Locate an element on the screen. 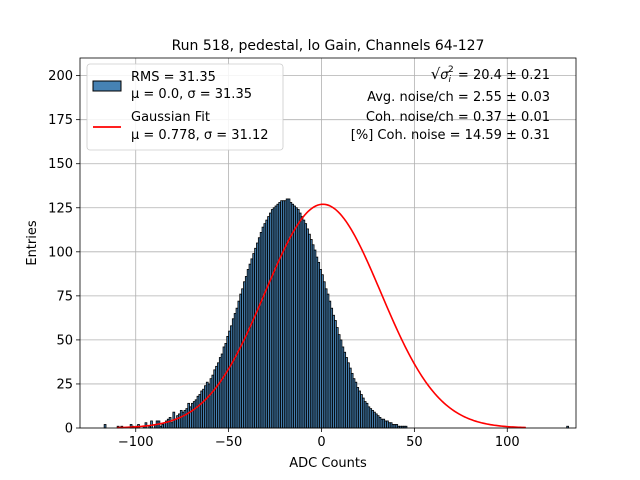 The image size is (640, 480). legend-fit-label-1: Gaussian Fit is located at coordinates (170, 117).